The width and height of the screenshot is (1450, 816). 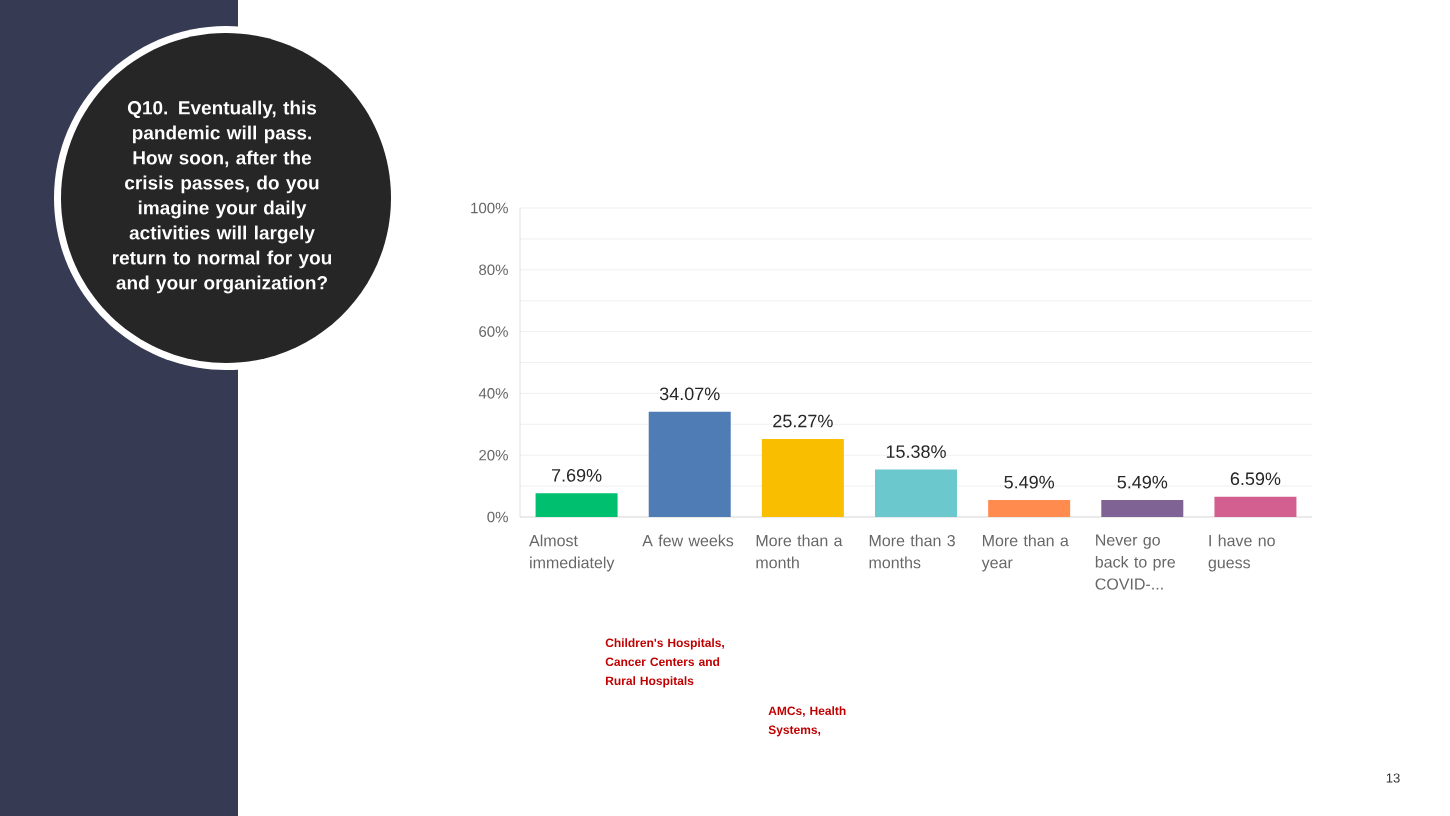 What do you see at coordinates (799, 551) in the screenshot?
I see `x-tick-label: More than a month` at bounding box center [799, 551].